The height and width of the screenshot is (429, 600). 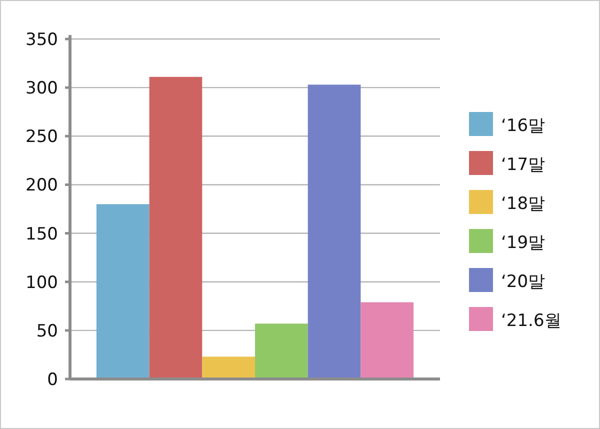 What do you see at coordinates (531, 321) in the screenshot?
I see `legend-label: ‘21.6월` at bounding box center [531, 321].